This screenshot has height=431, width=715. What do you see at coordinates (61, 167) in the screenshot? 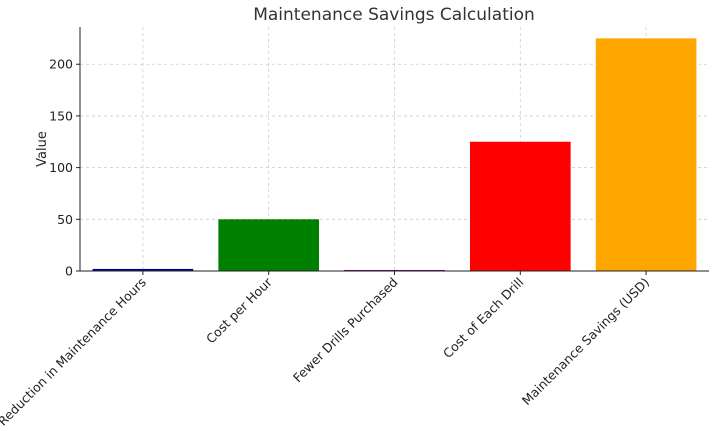
I see `y-tick-label: 100` at bounding box center [61, 167].